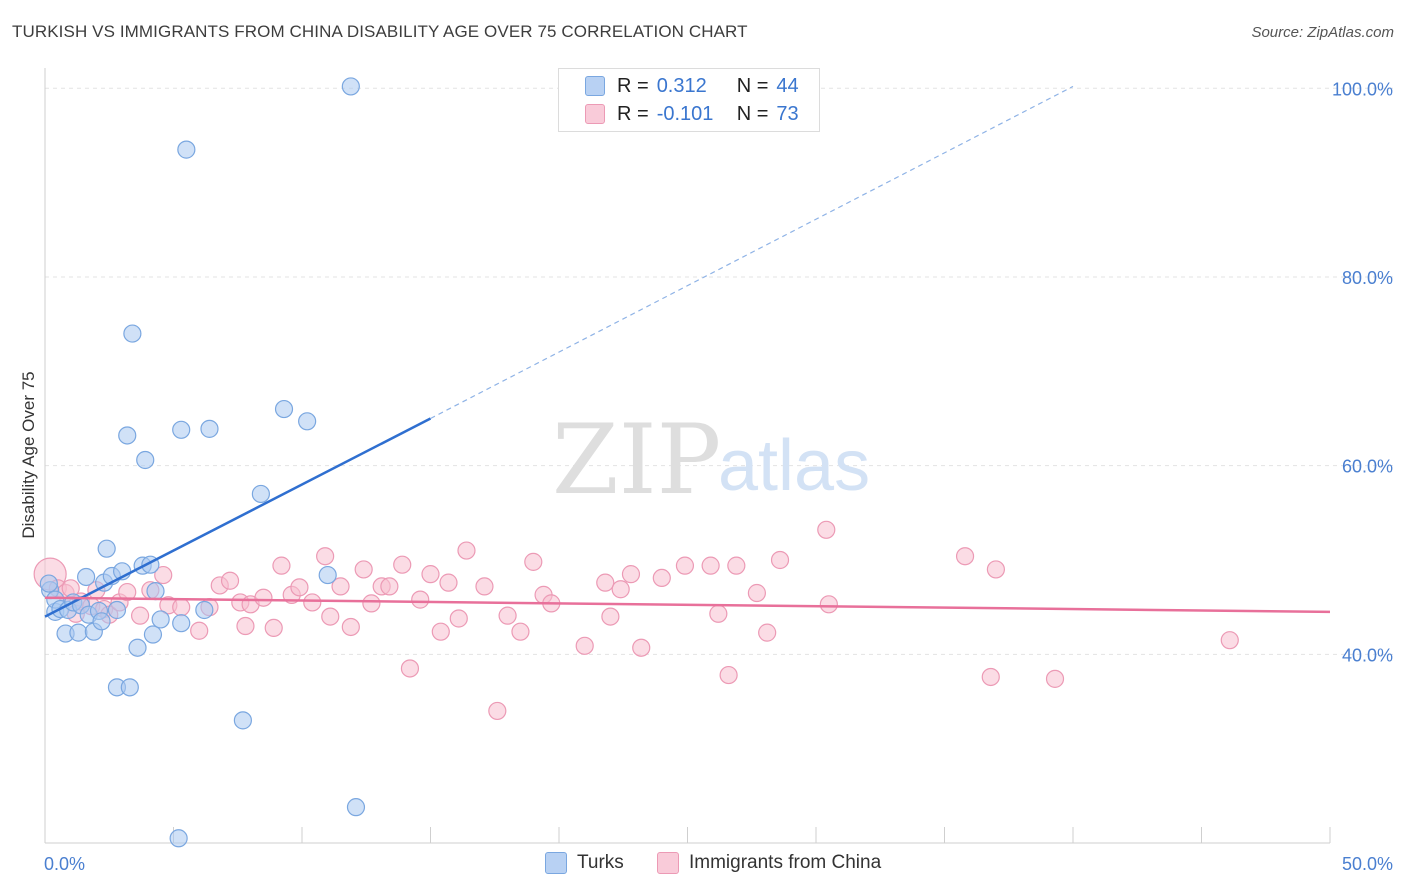  I want to click on watermark: ZIP atlas, so click(711, 460).